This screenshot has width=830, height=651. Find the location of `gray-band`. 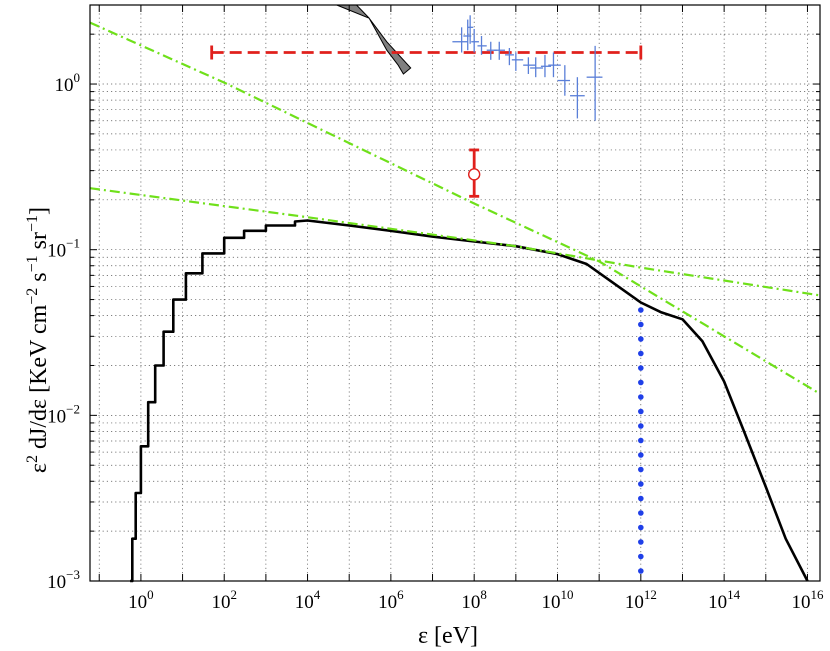

gray-band is located at coordinates (374, 39).